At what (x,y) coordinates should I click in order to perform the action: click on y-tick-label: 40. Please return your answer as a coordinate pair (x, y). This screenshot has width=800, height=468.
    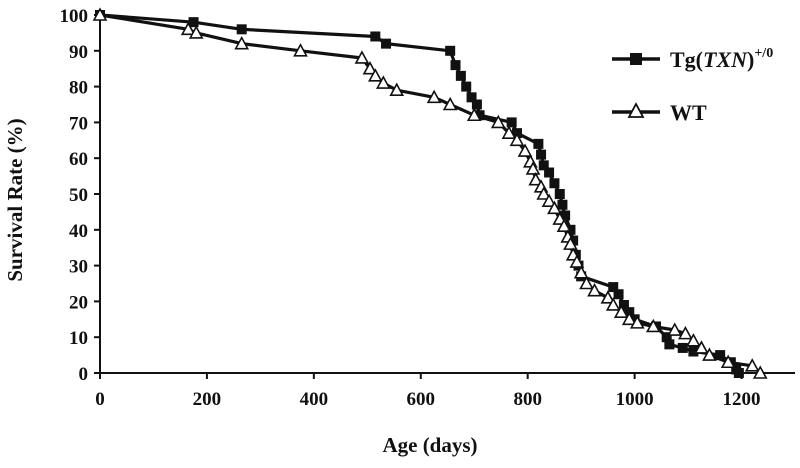
    Looking at the image, I should click on (78, 231).